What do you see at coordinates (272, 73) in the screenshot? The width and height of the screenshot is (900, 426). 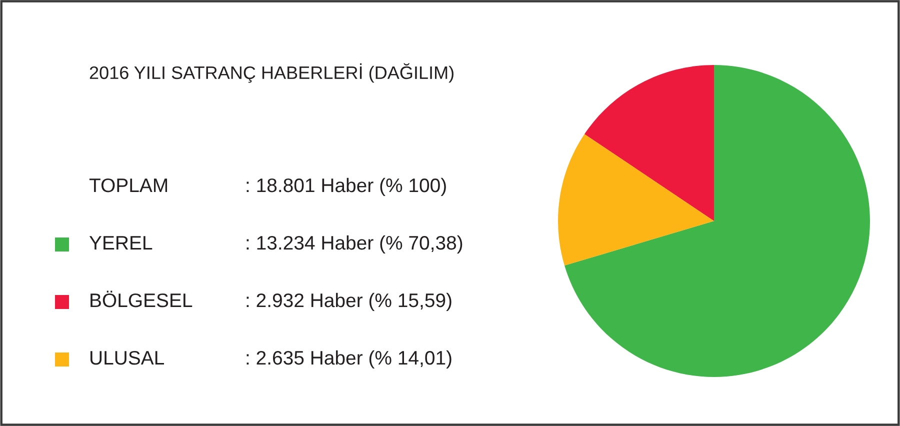 I see `chart-title: 2016 YILI SATRANÇ HABERLERİ (DAĞILIM)` at bounding box center [272, 73].